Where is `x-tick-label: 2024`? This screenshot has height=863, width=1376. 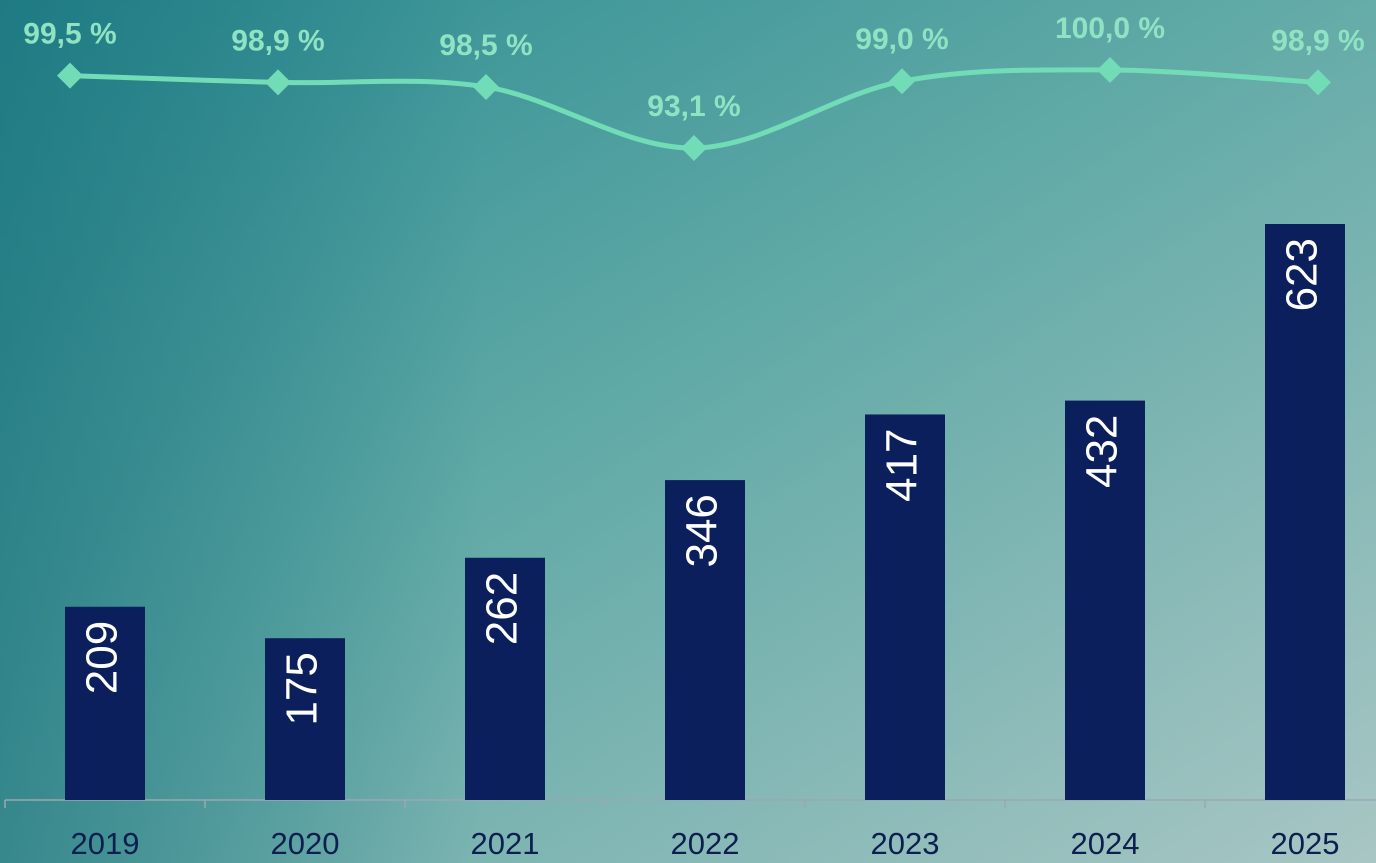
x-tick-label: 2024 is located at coordinates (1105, 843).